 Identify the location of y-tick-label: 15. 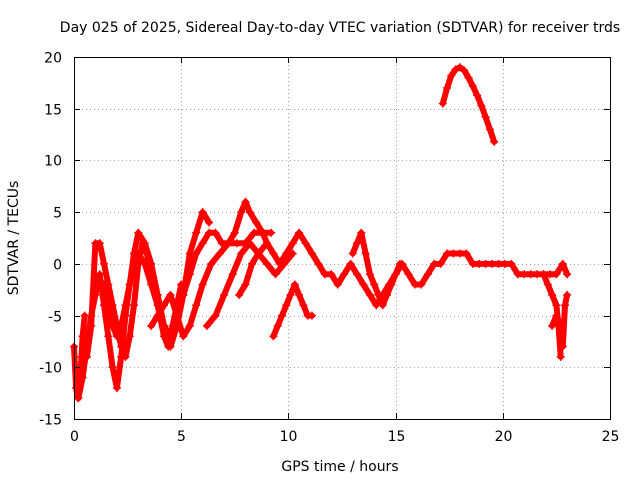
(53, 111).